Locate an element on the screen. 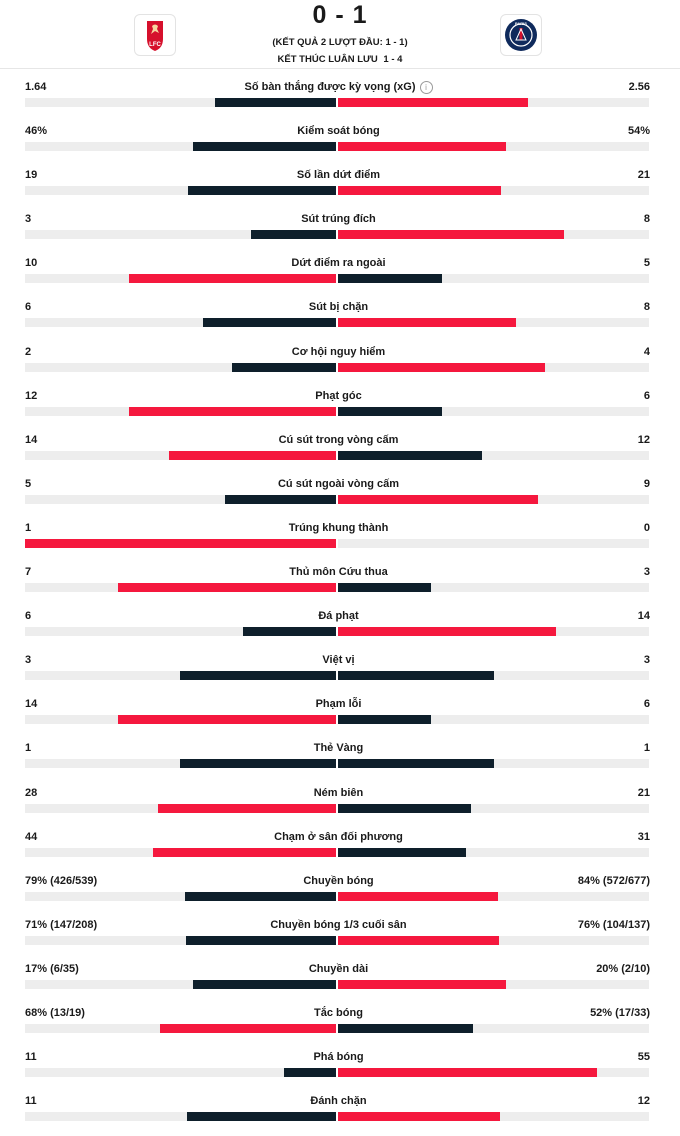 This screenshot has height=1136, width=680. stat-label-text: Chuyền dài is located at coordinates (338, 968).